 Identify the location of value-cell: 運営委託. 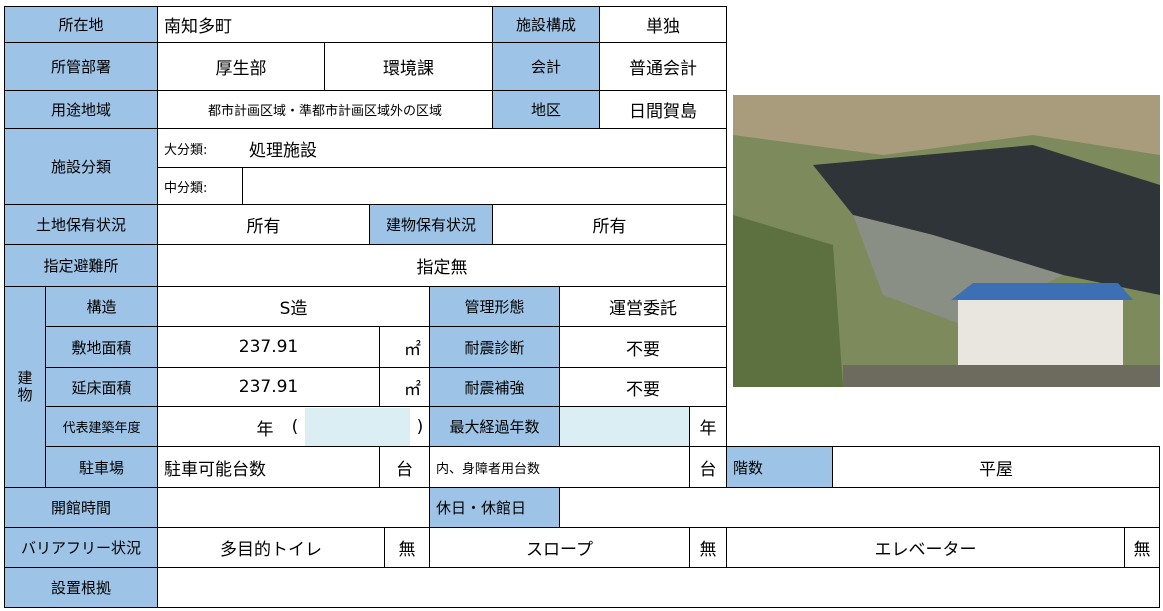
(643, 306).